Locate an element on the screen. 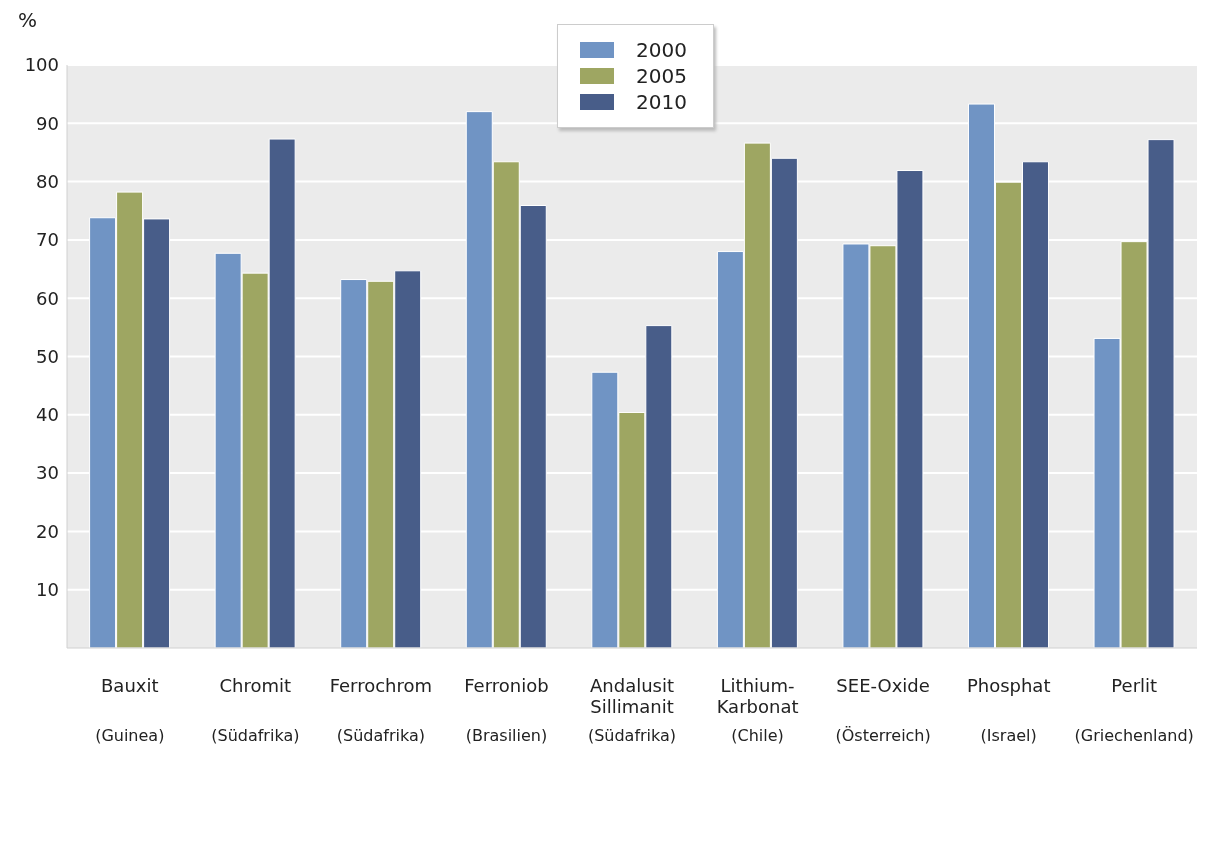 This screenshot has width=1209, height=852. y-tick-label: 30 is located at coordinates (47, 473).